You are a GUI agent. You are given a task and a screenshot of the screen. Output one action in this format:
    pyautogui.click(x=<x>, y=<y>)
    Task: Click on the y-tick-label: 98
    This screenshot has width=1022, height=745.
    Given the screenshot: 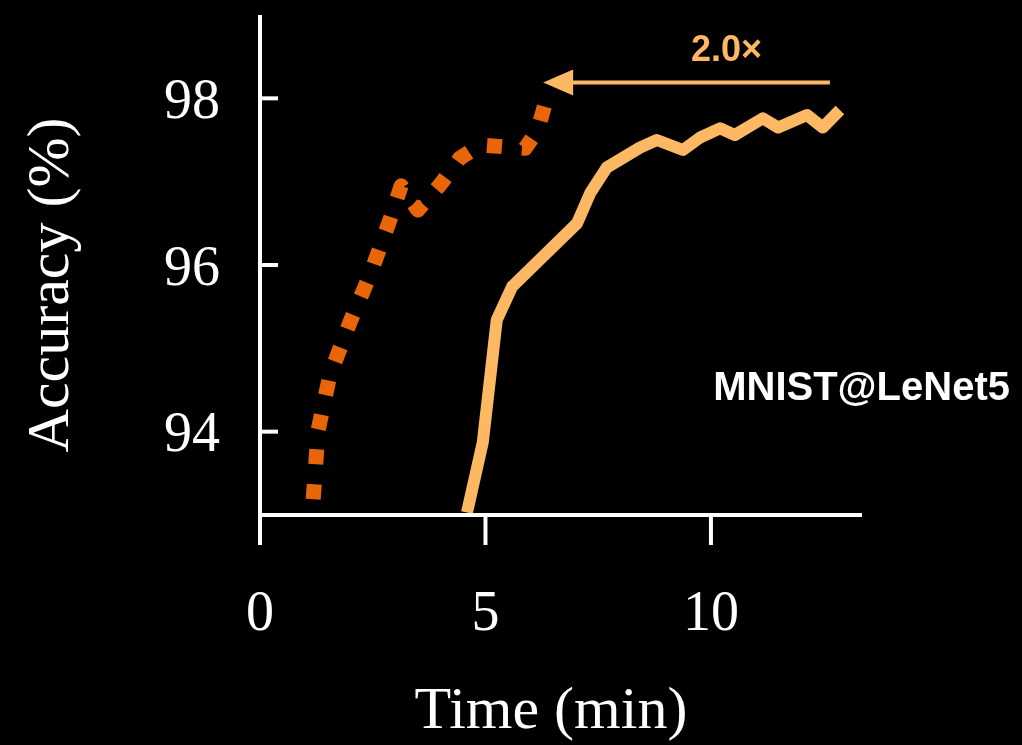 What is the action you would take?
    pyautogui.click(x=192, y=98)
    